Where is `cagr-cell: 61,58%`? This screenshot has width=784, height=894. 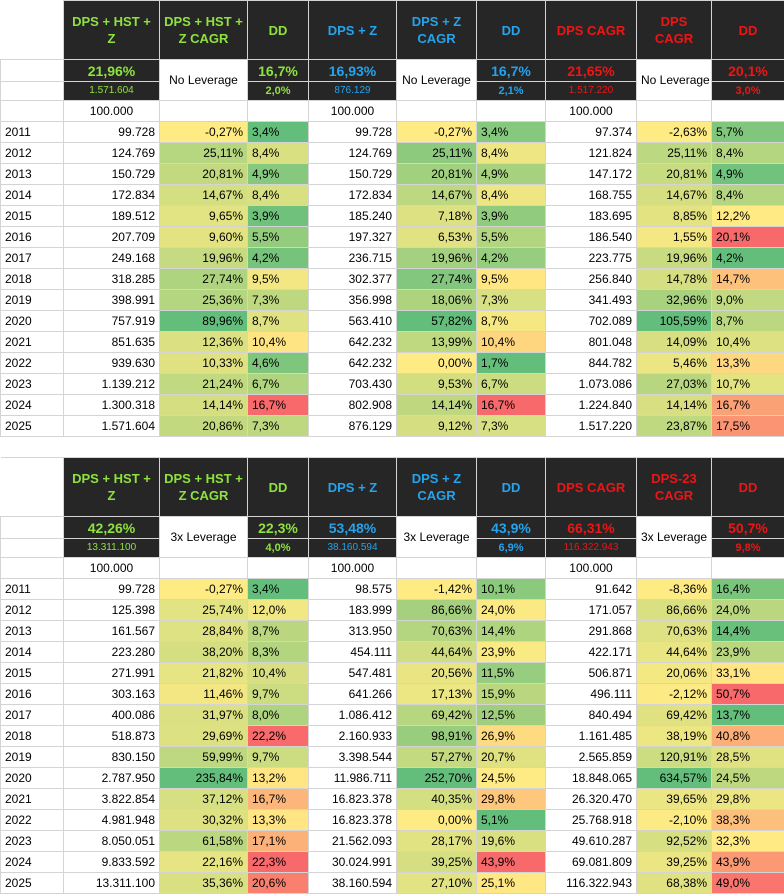 cagr-cell: 61,58% is located at coordinates (204, 841).